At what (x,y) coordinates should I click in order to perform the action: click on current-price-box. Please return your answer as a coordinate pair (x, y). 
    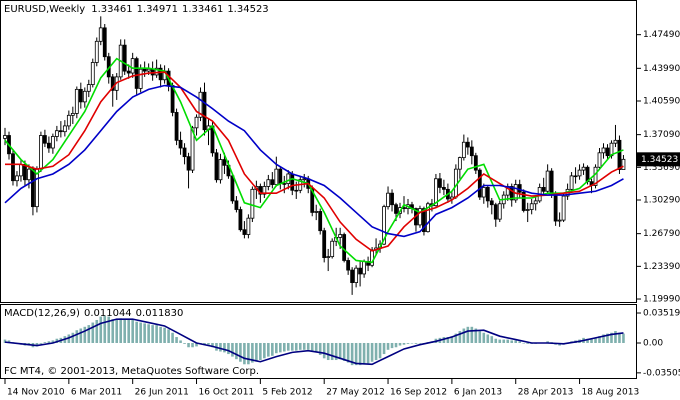
    Looking at the image, I should click on (658, 159).